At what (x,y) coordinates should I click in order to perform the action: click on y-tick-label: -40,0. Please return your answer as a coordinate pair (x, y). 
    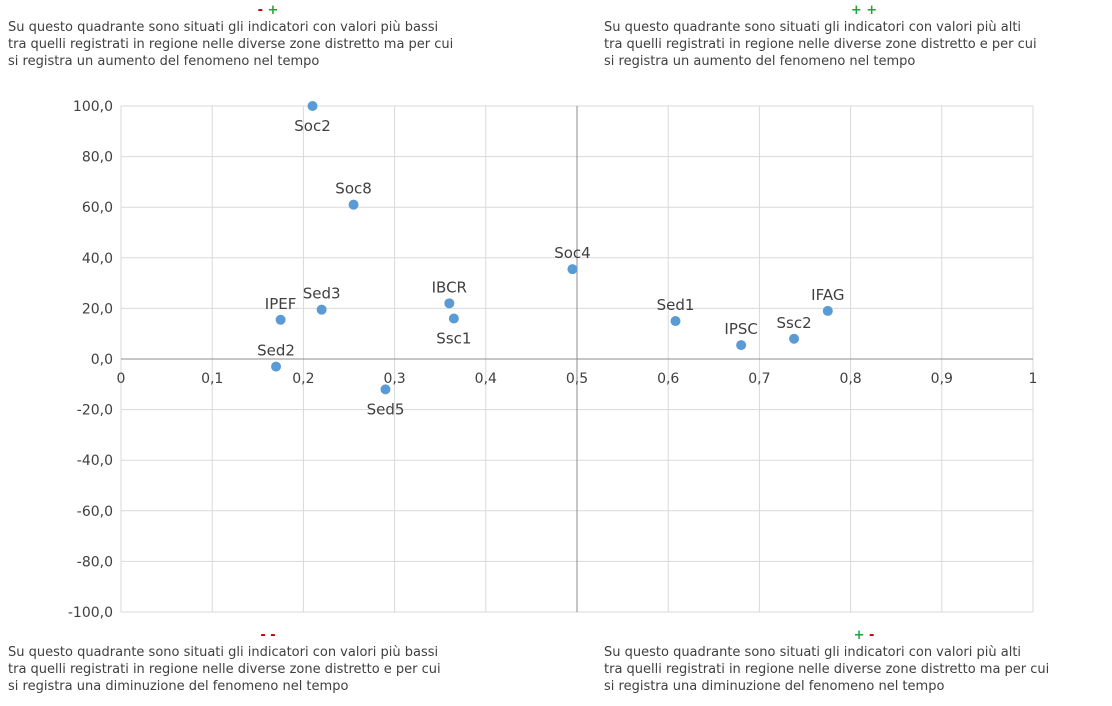
    Looking at the image, I should click on (95, 461).